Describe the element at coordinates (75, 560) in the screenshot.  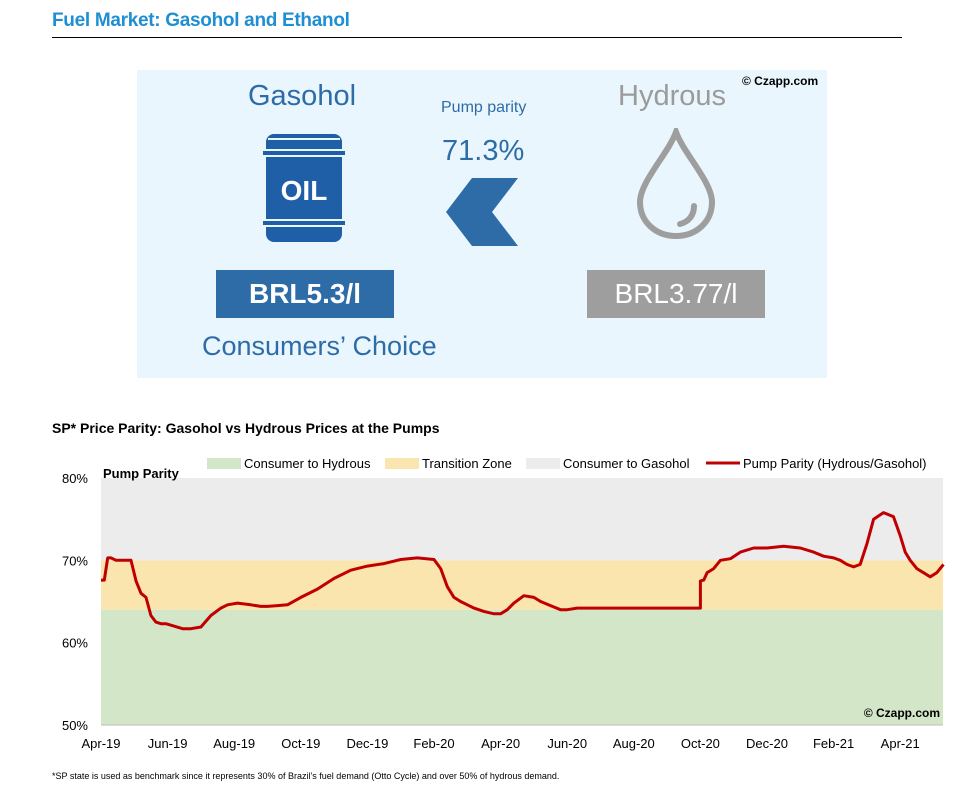
I see `y-tick-label: 70%` at that location.